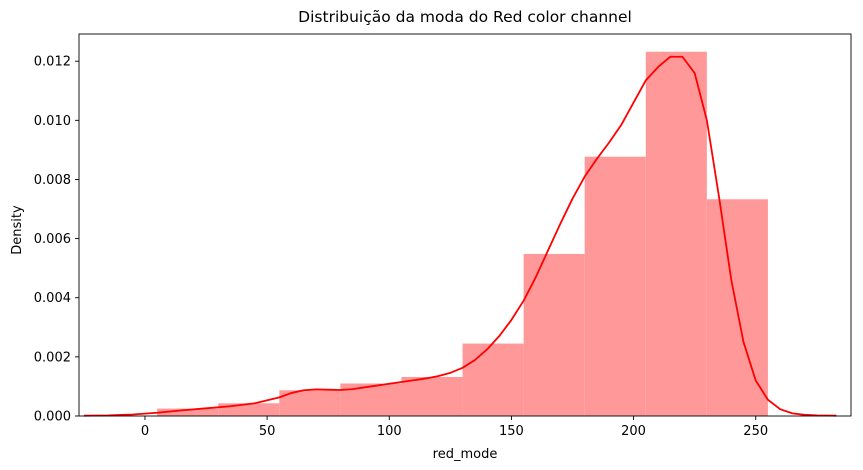  I want to click on x-tick-label: 200, so click(633, 431).